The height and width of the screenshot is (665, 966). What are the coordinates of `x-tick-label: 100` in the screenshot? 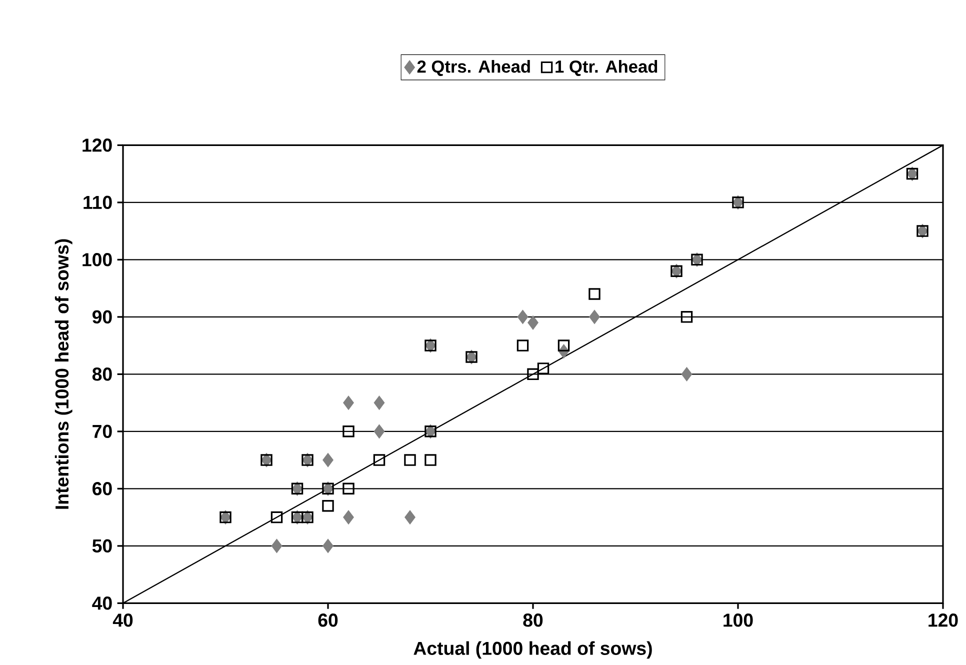 It's located at (738, 620).